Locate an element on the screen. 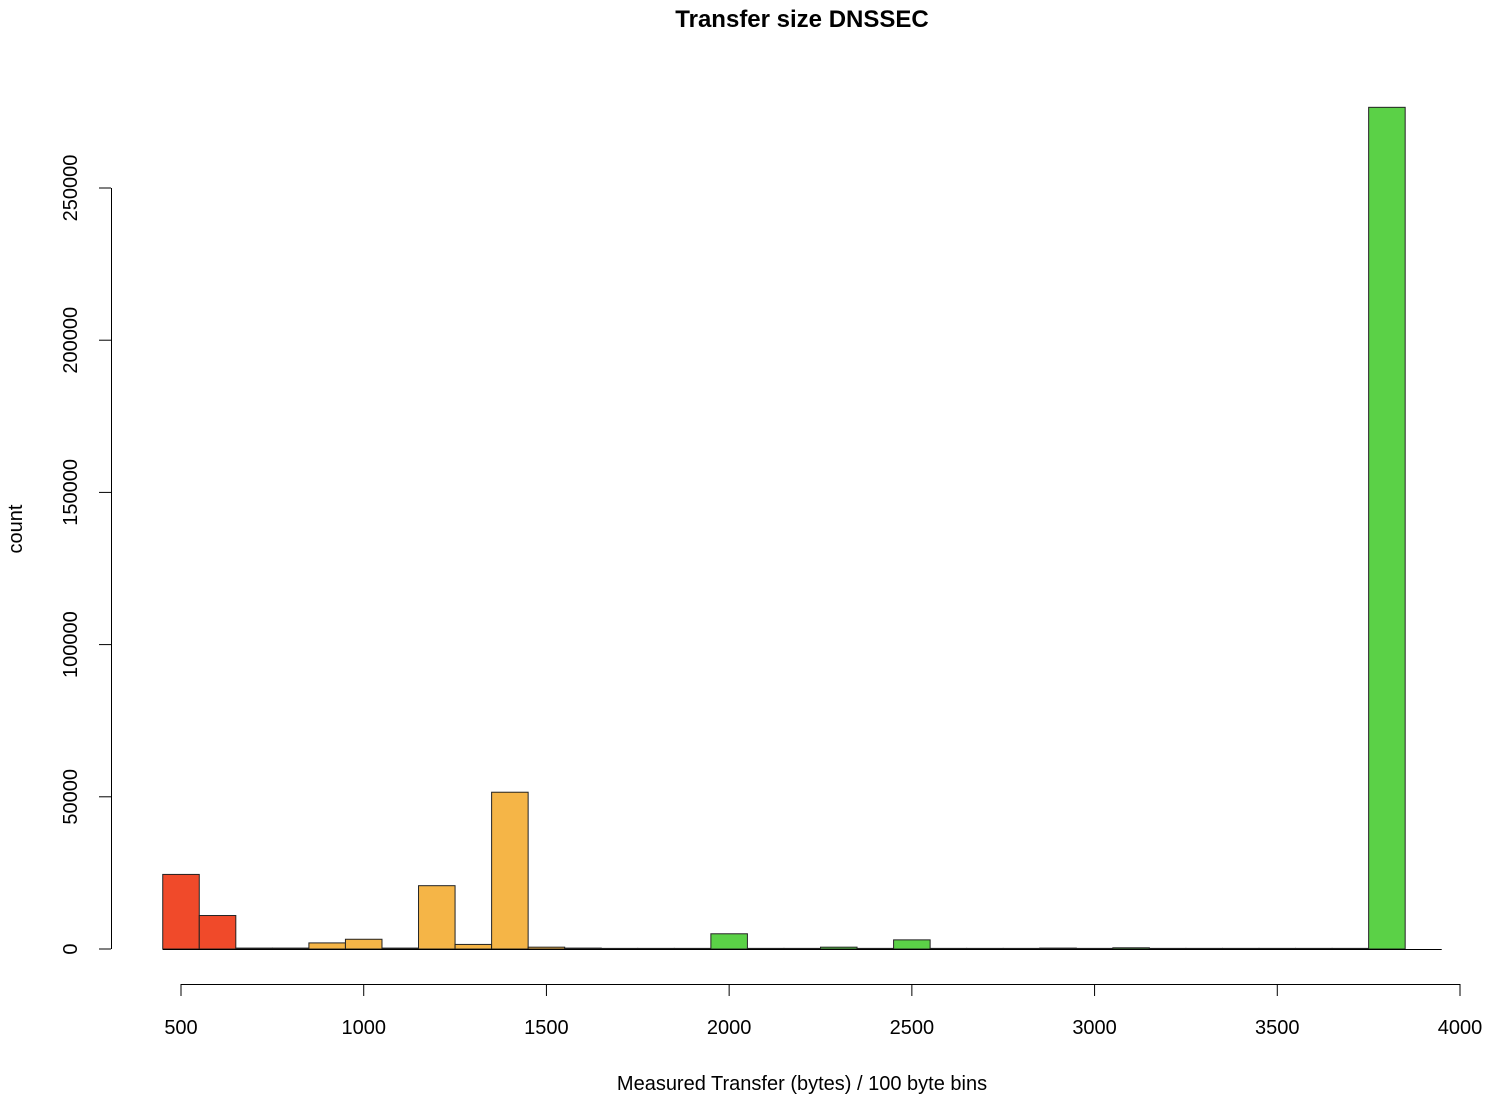  x-tick-label: 1000 is located at coordinates (363, 1028).